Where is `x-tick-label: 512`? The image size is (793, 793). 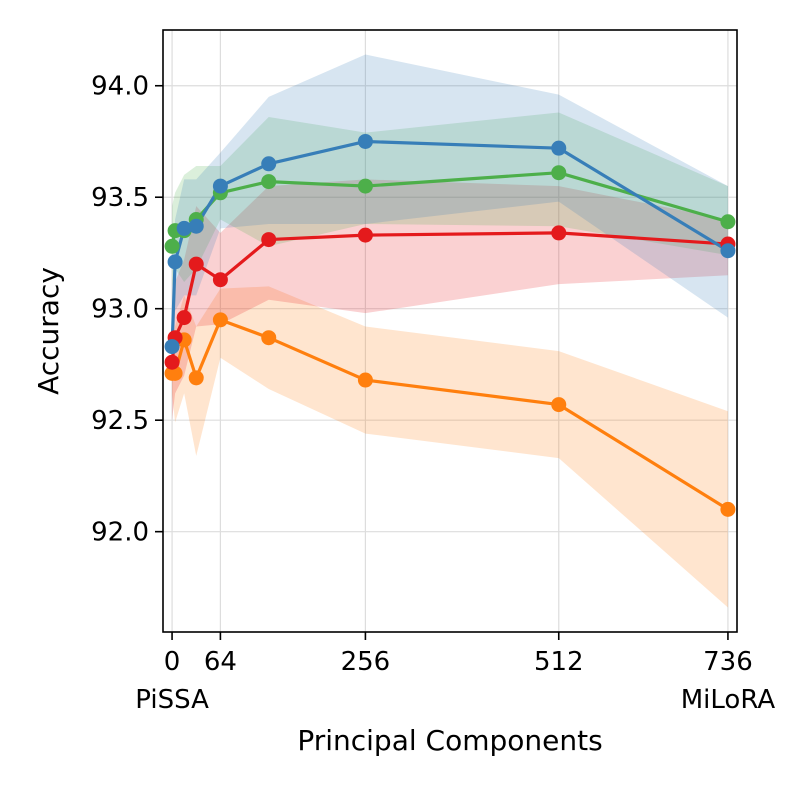 x-tick-label: 512 is located at coordinates (559, 662).